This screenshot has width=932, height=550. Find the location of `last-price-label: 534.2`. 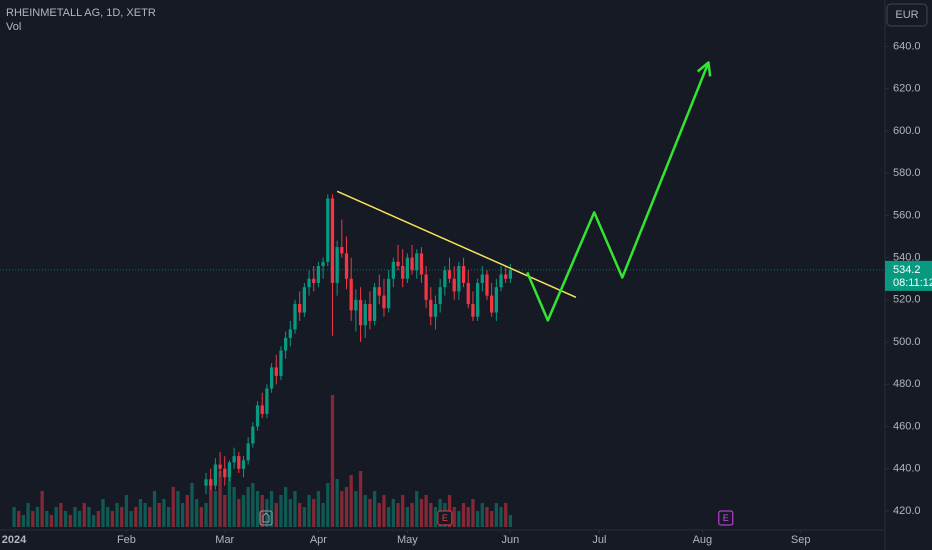

last-price-label: 534.2 is located at coordinates (907, 270).